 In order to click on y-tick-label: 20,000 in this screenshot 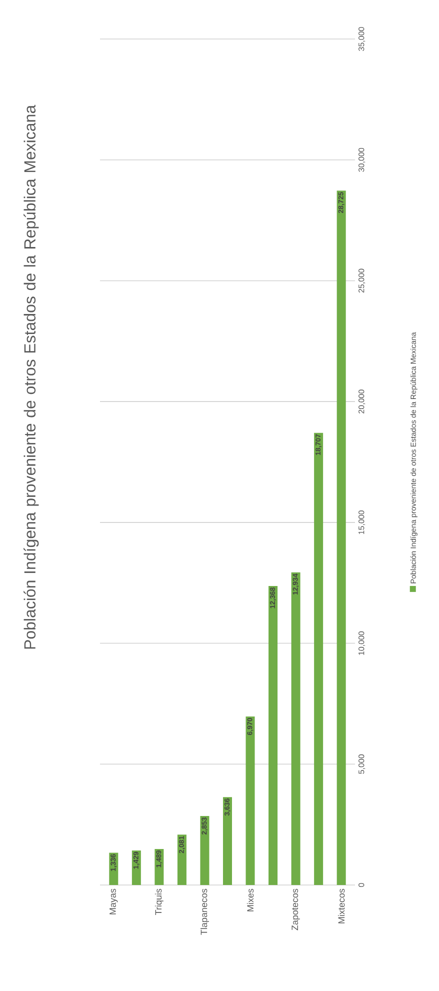, I will do `click(362, 402)`.